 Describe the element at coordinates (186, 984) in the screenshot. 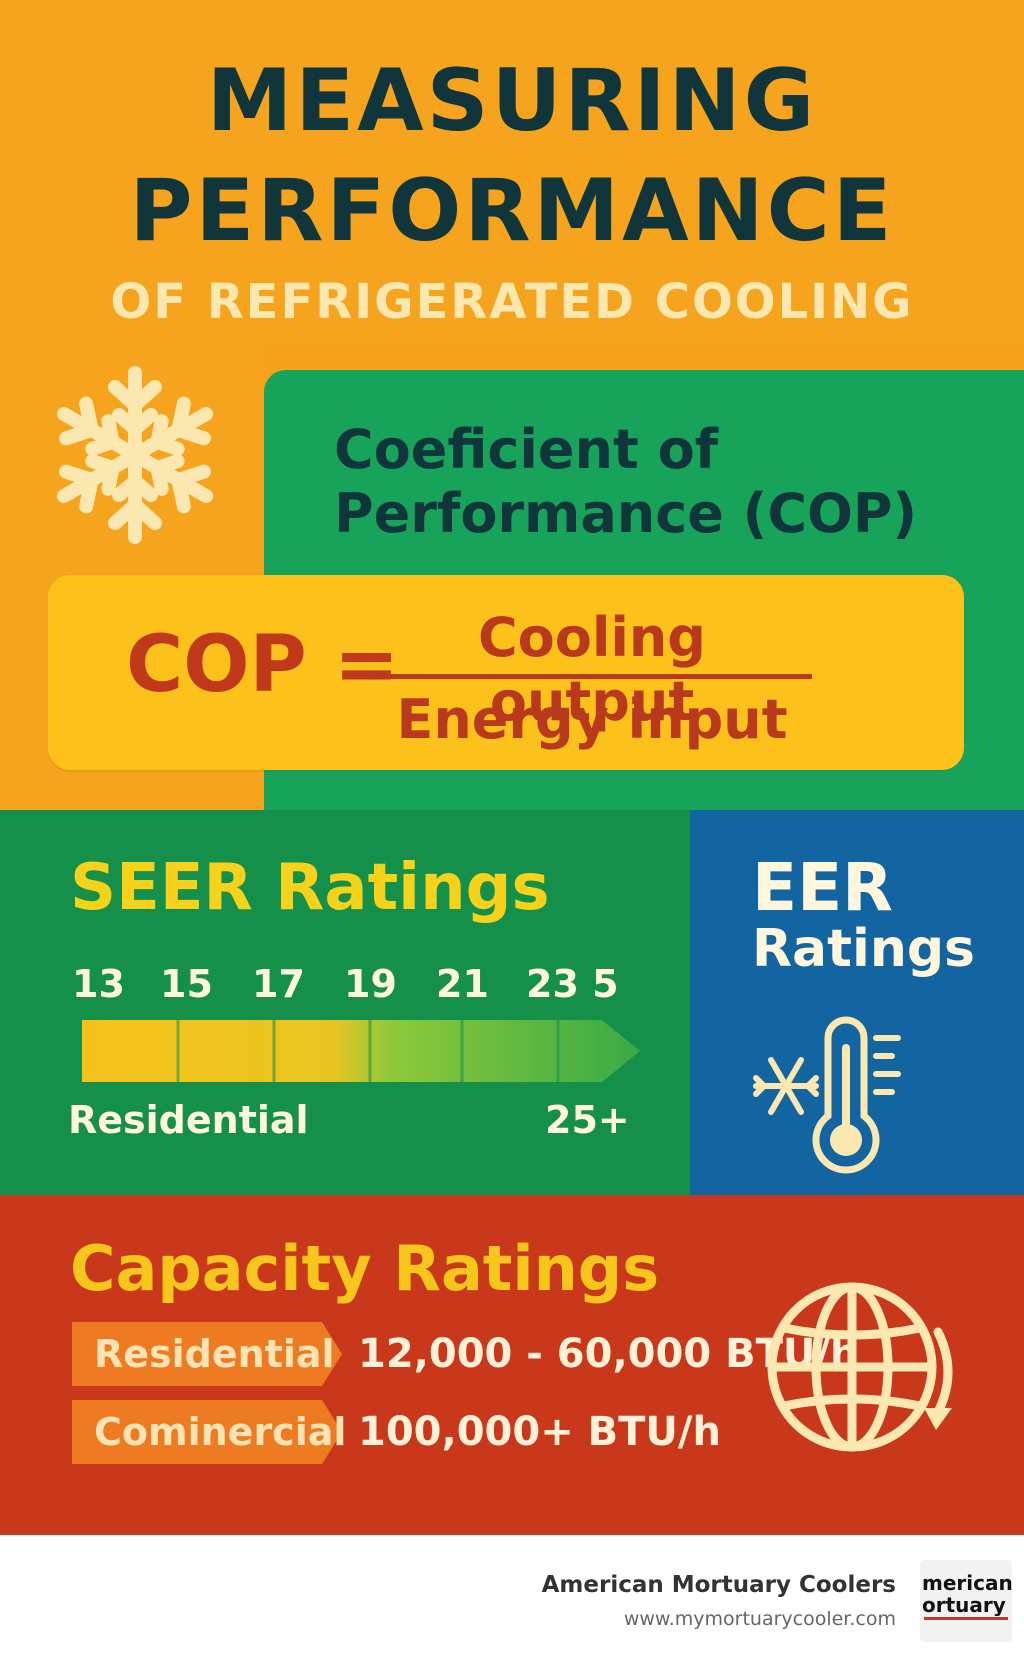

I see `seer-scale-label: 15` at that location.